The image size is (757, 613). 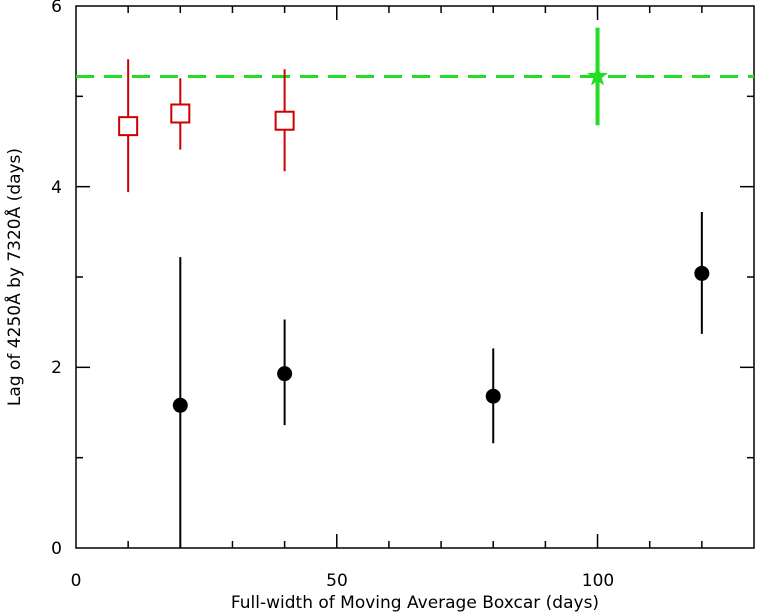 What do you see at coordinates (14, 277) in the screenshot?
I see `y-axis-title: Lag of 4250Å by 7320Å (days)` at bounding box center [14, 277].